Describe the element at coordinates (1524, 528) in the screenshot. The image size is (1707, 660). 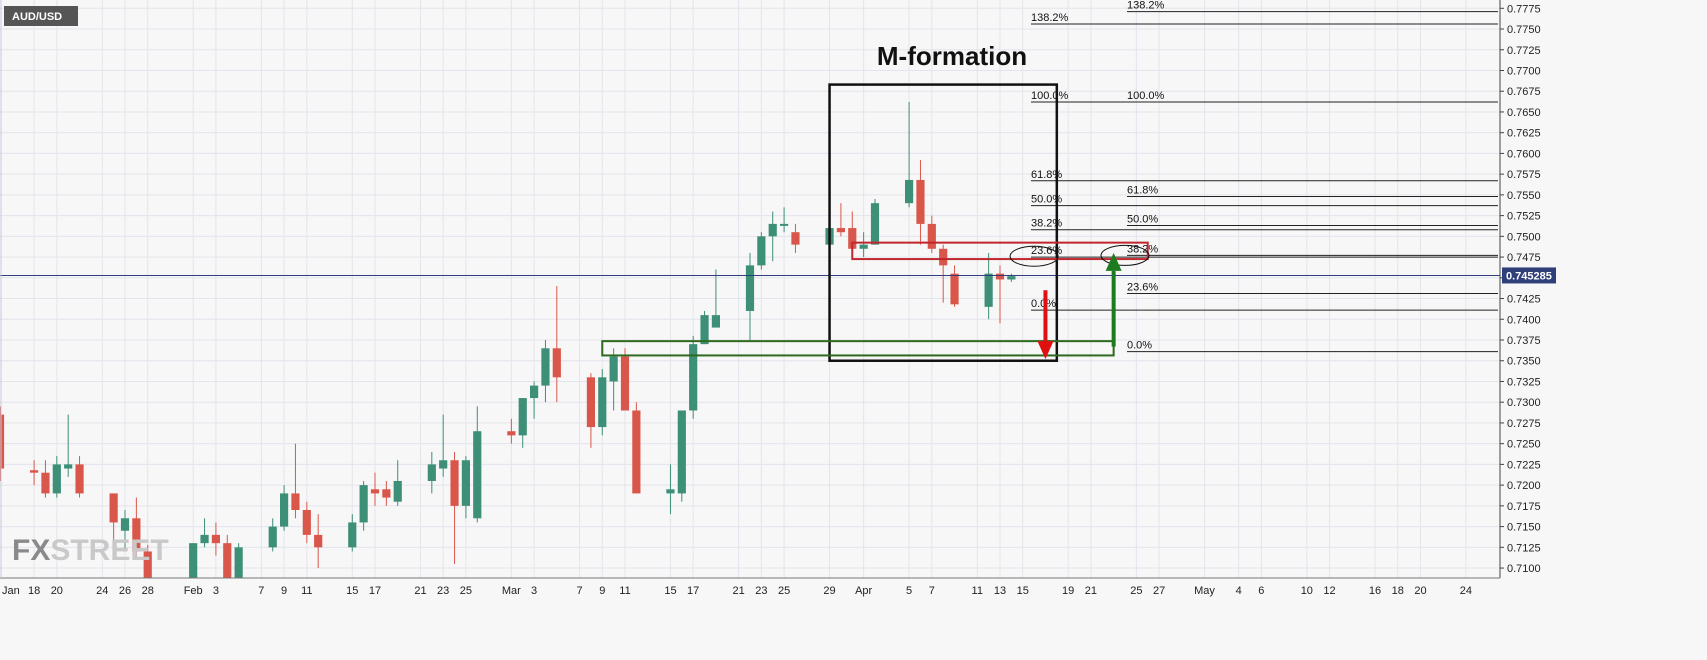
I see `y-tick-label: 0.7150` at that location.